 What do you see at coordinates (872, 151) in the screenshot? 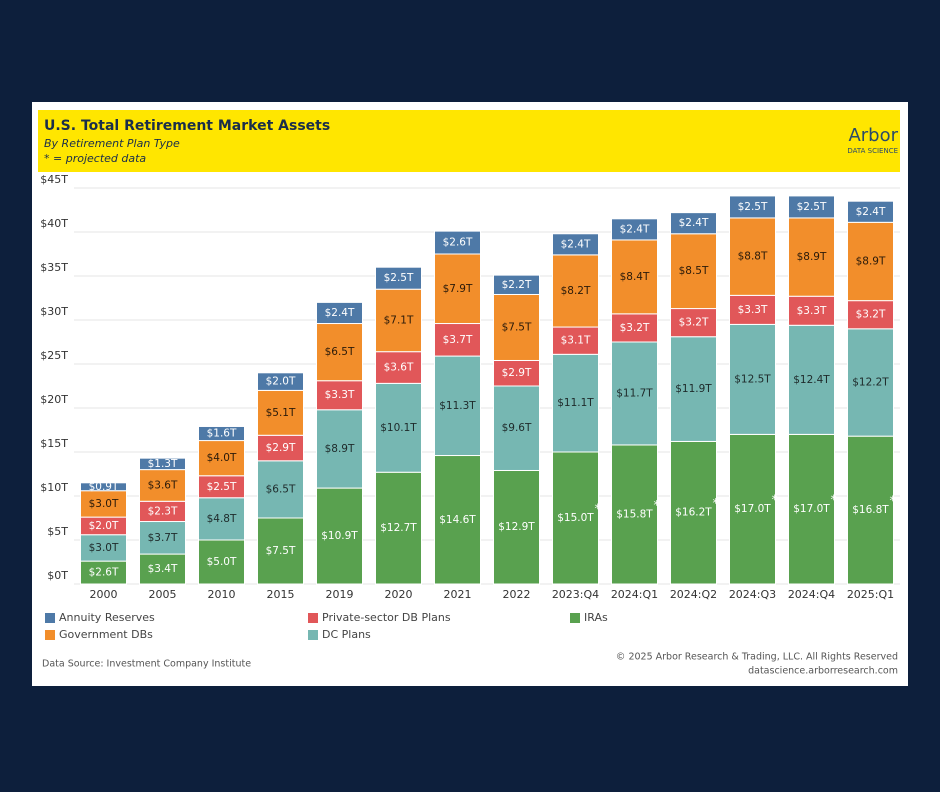
I see `logo-sub: DATA SCIENCE` at bounding box center [872, 151].